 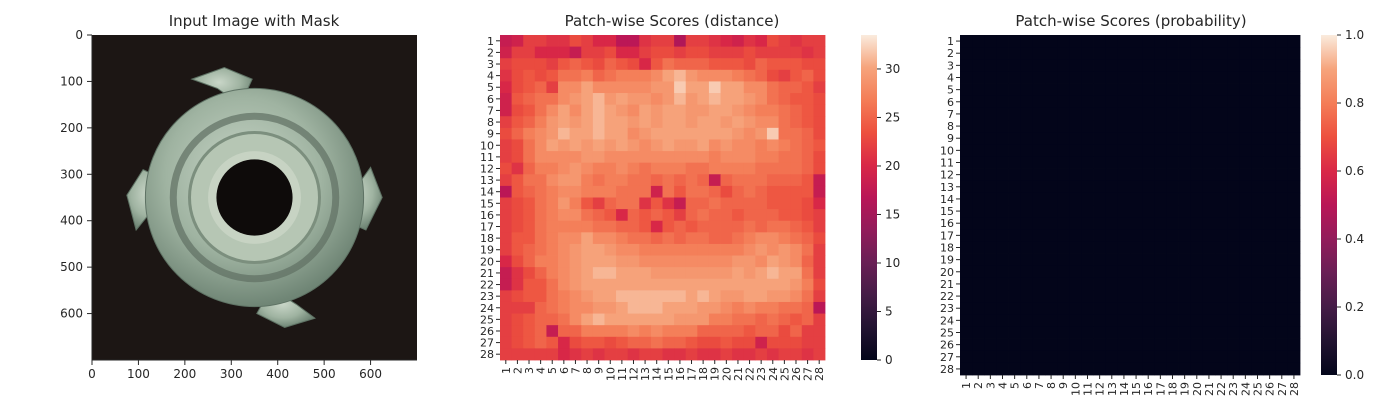 What do you see at coordinates (490, 134) in the screenshot?
I see `y-tick-label: 9` at bounding box center [490, 134].